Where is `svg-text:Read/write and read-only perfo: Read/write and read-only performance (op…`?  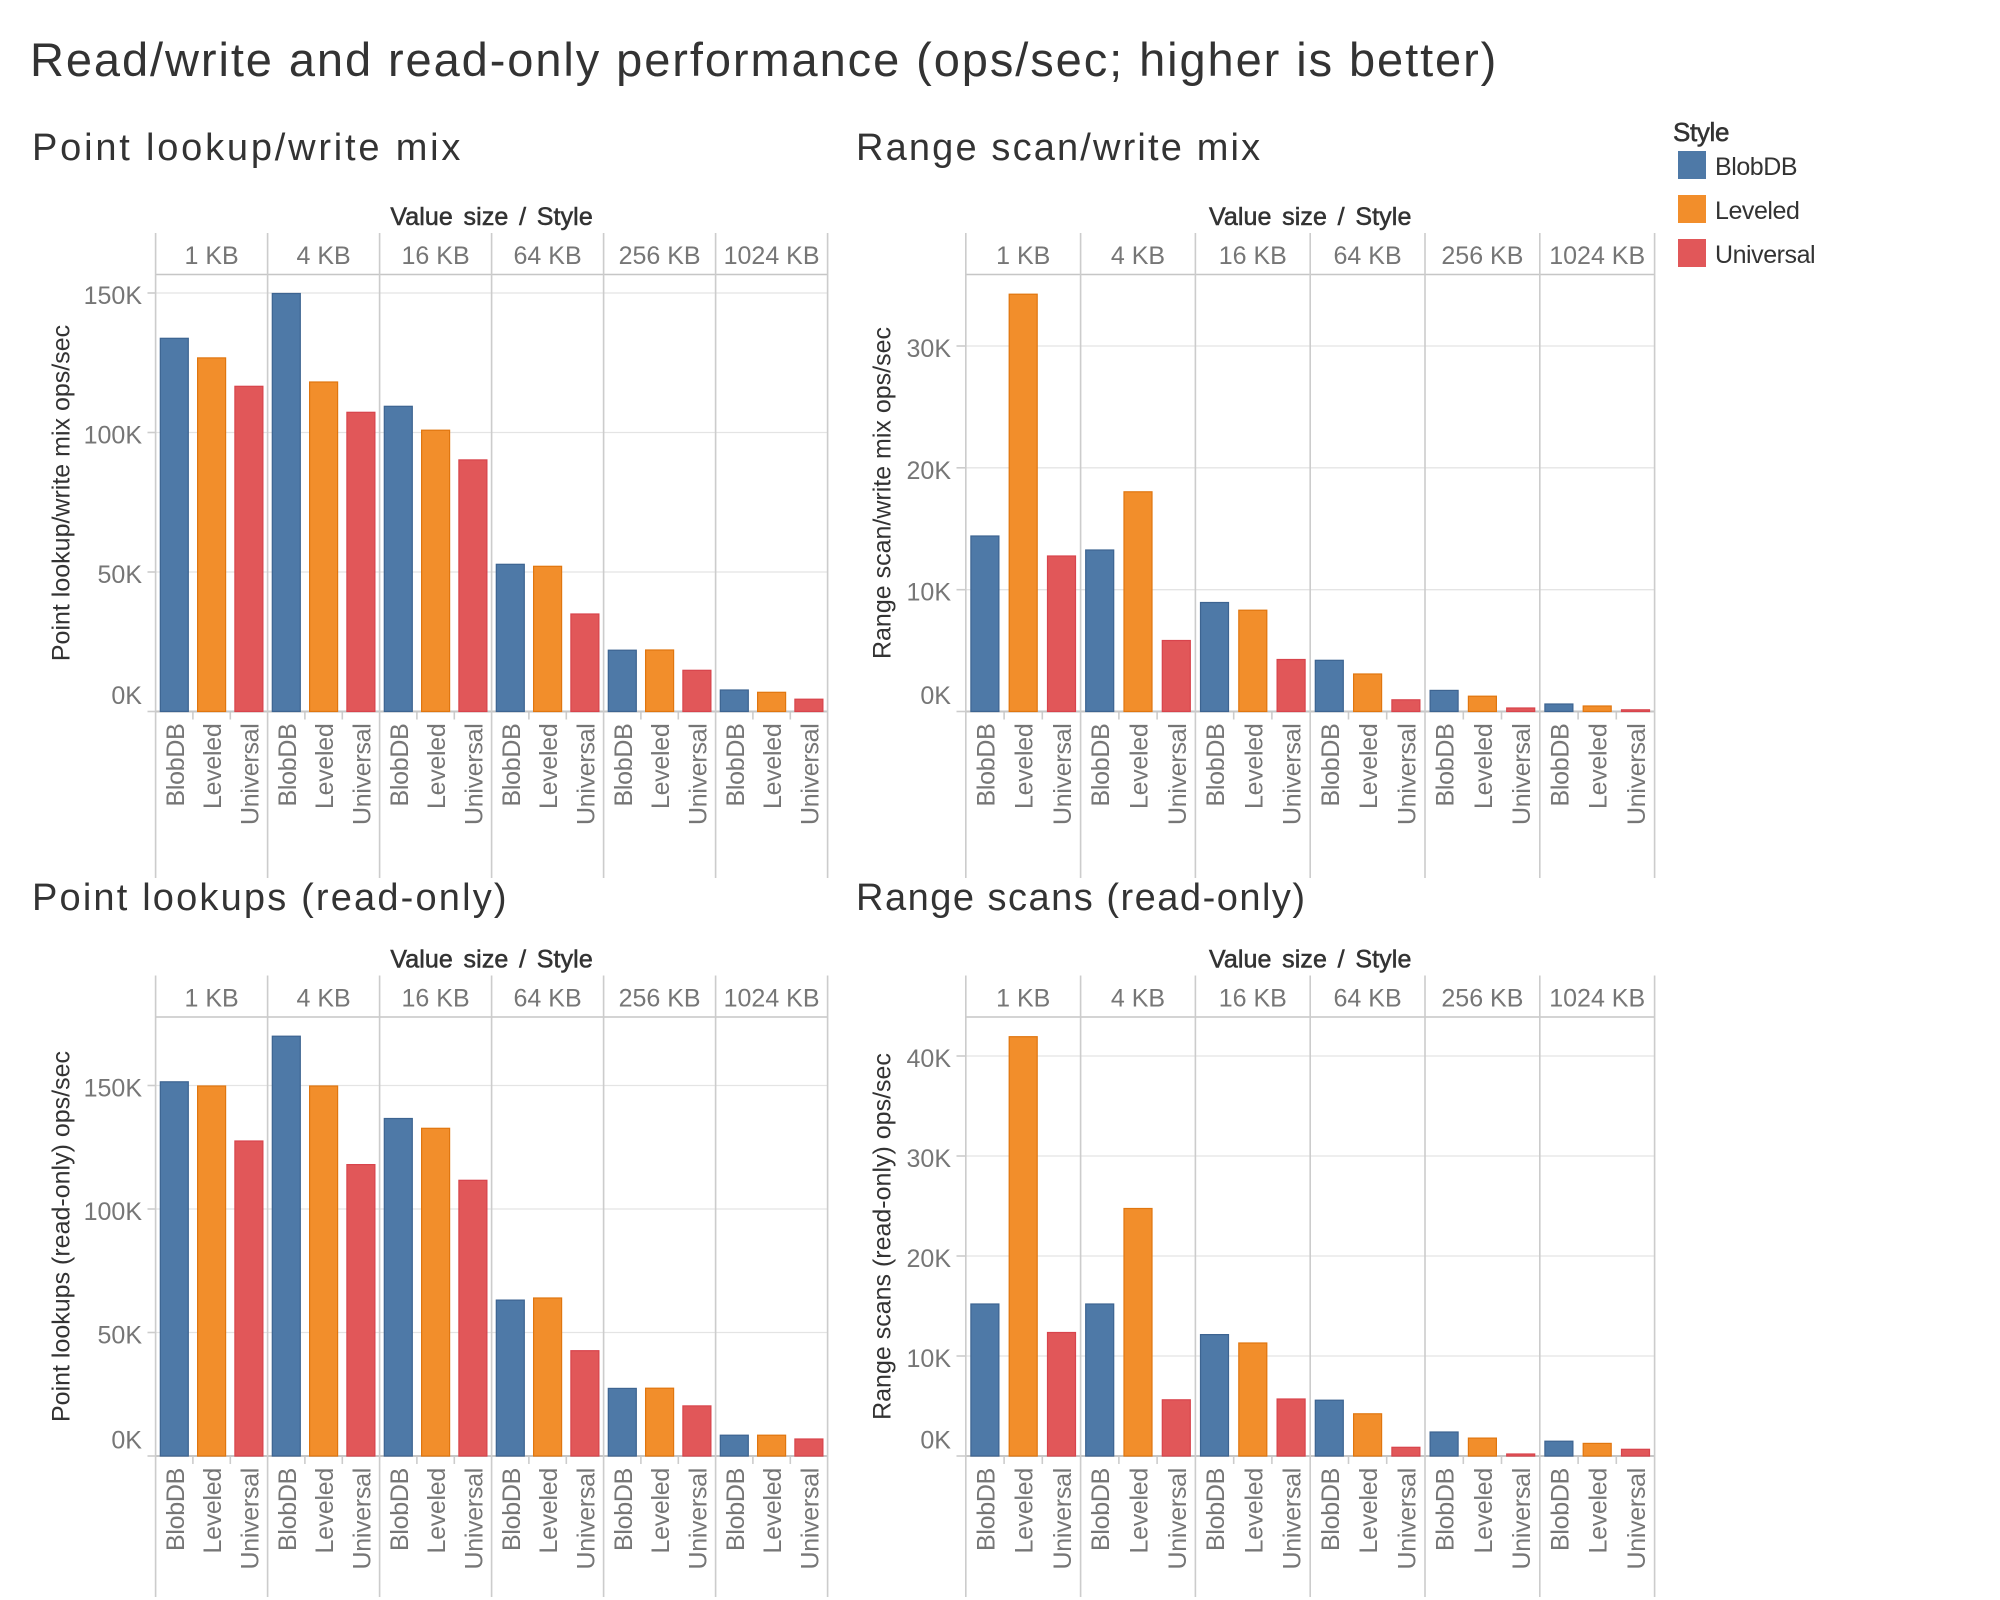 svg-text:Read/write and read-only perfo: Read/write and read-only performance (op… is located at coordinates (764, 59).